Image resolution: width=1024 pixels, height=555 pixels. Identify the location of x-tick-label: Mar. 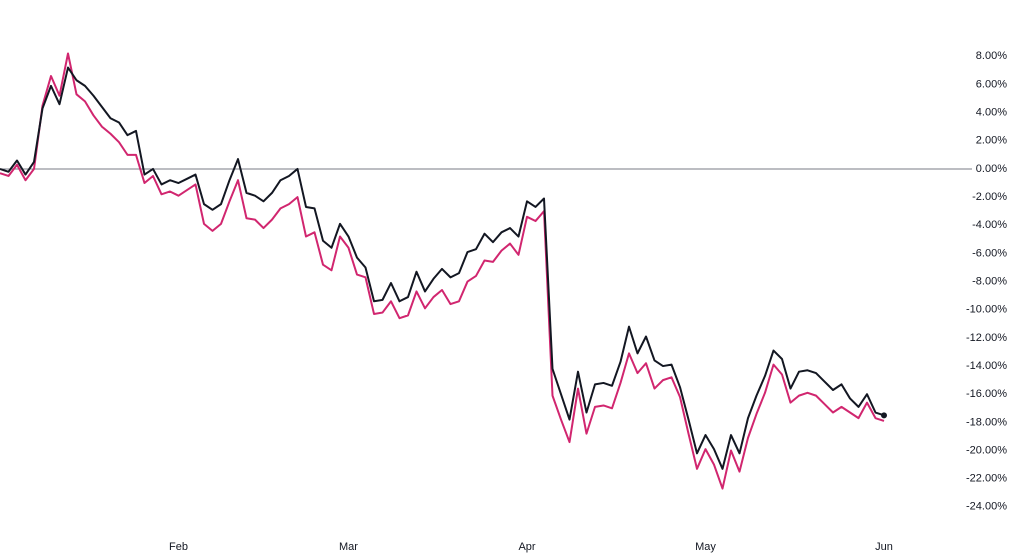
(348, 547).